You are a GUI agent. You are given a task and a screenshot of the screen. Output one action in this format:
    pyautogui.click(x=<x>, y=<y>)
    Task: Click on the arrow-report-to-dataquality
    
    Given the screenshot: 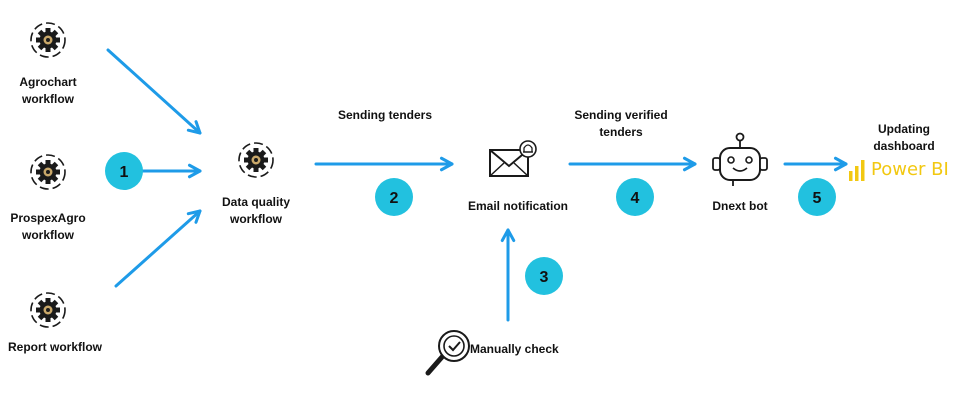 What is the action you would take?
    pyautogui.click(x=158, y=248)
    